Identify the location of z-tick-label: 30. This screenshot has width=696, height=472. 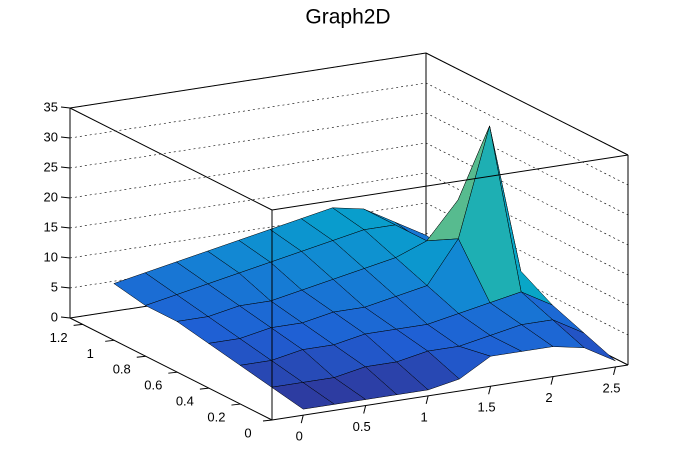
(51, 136).